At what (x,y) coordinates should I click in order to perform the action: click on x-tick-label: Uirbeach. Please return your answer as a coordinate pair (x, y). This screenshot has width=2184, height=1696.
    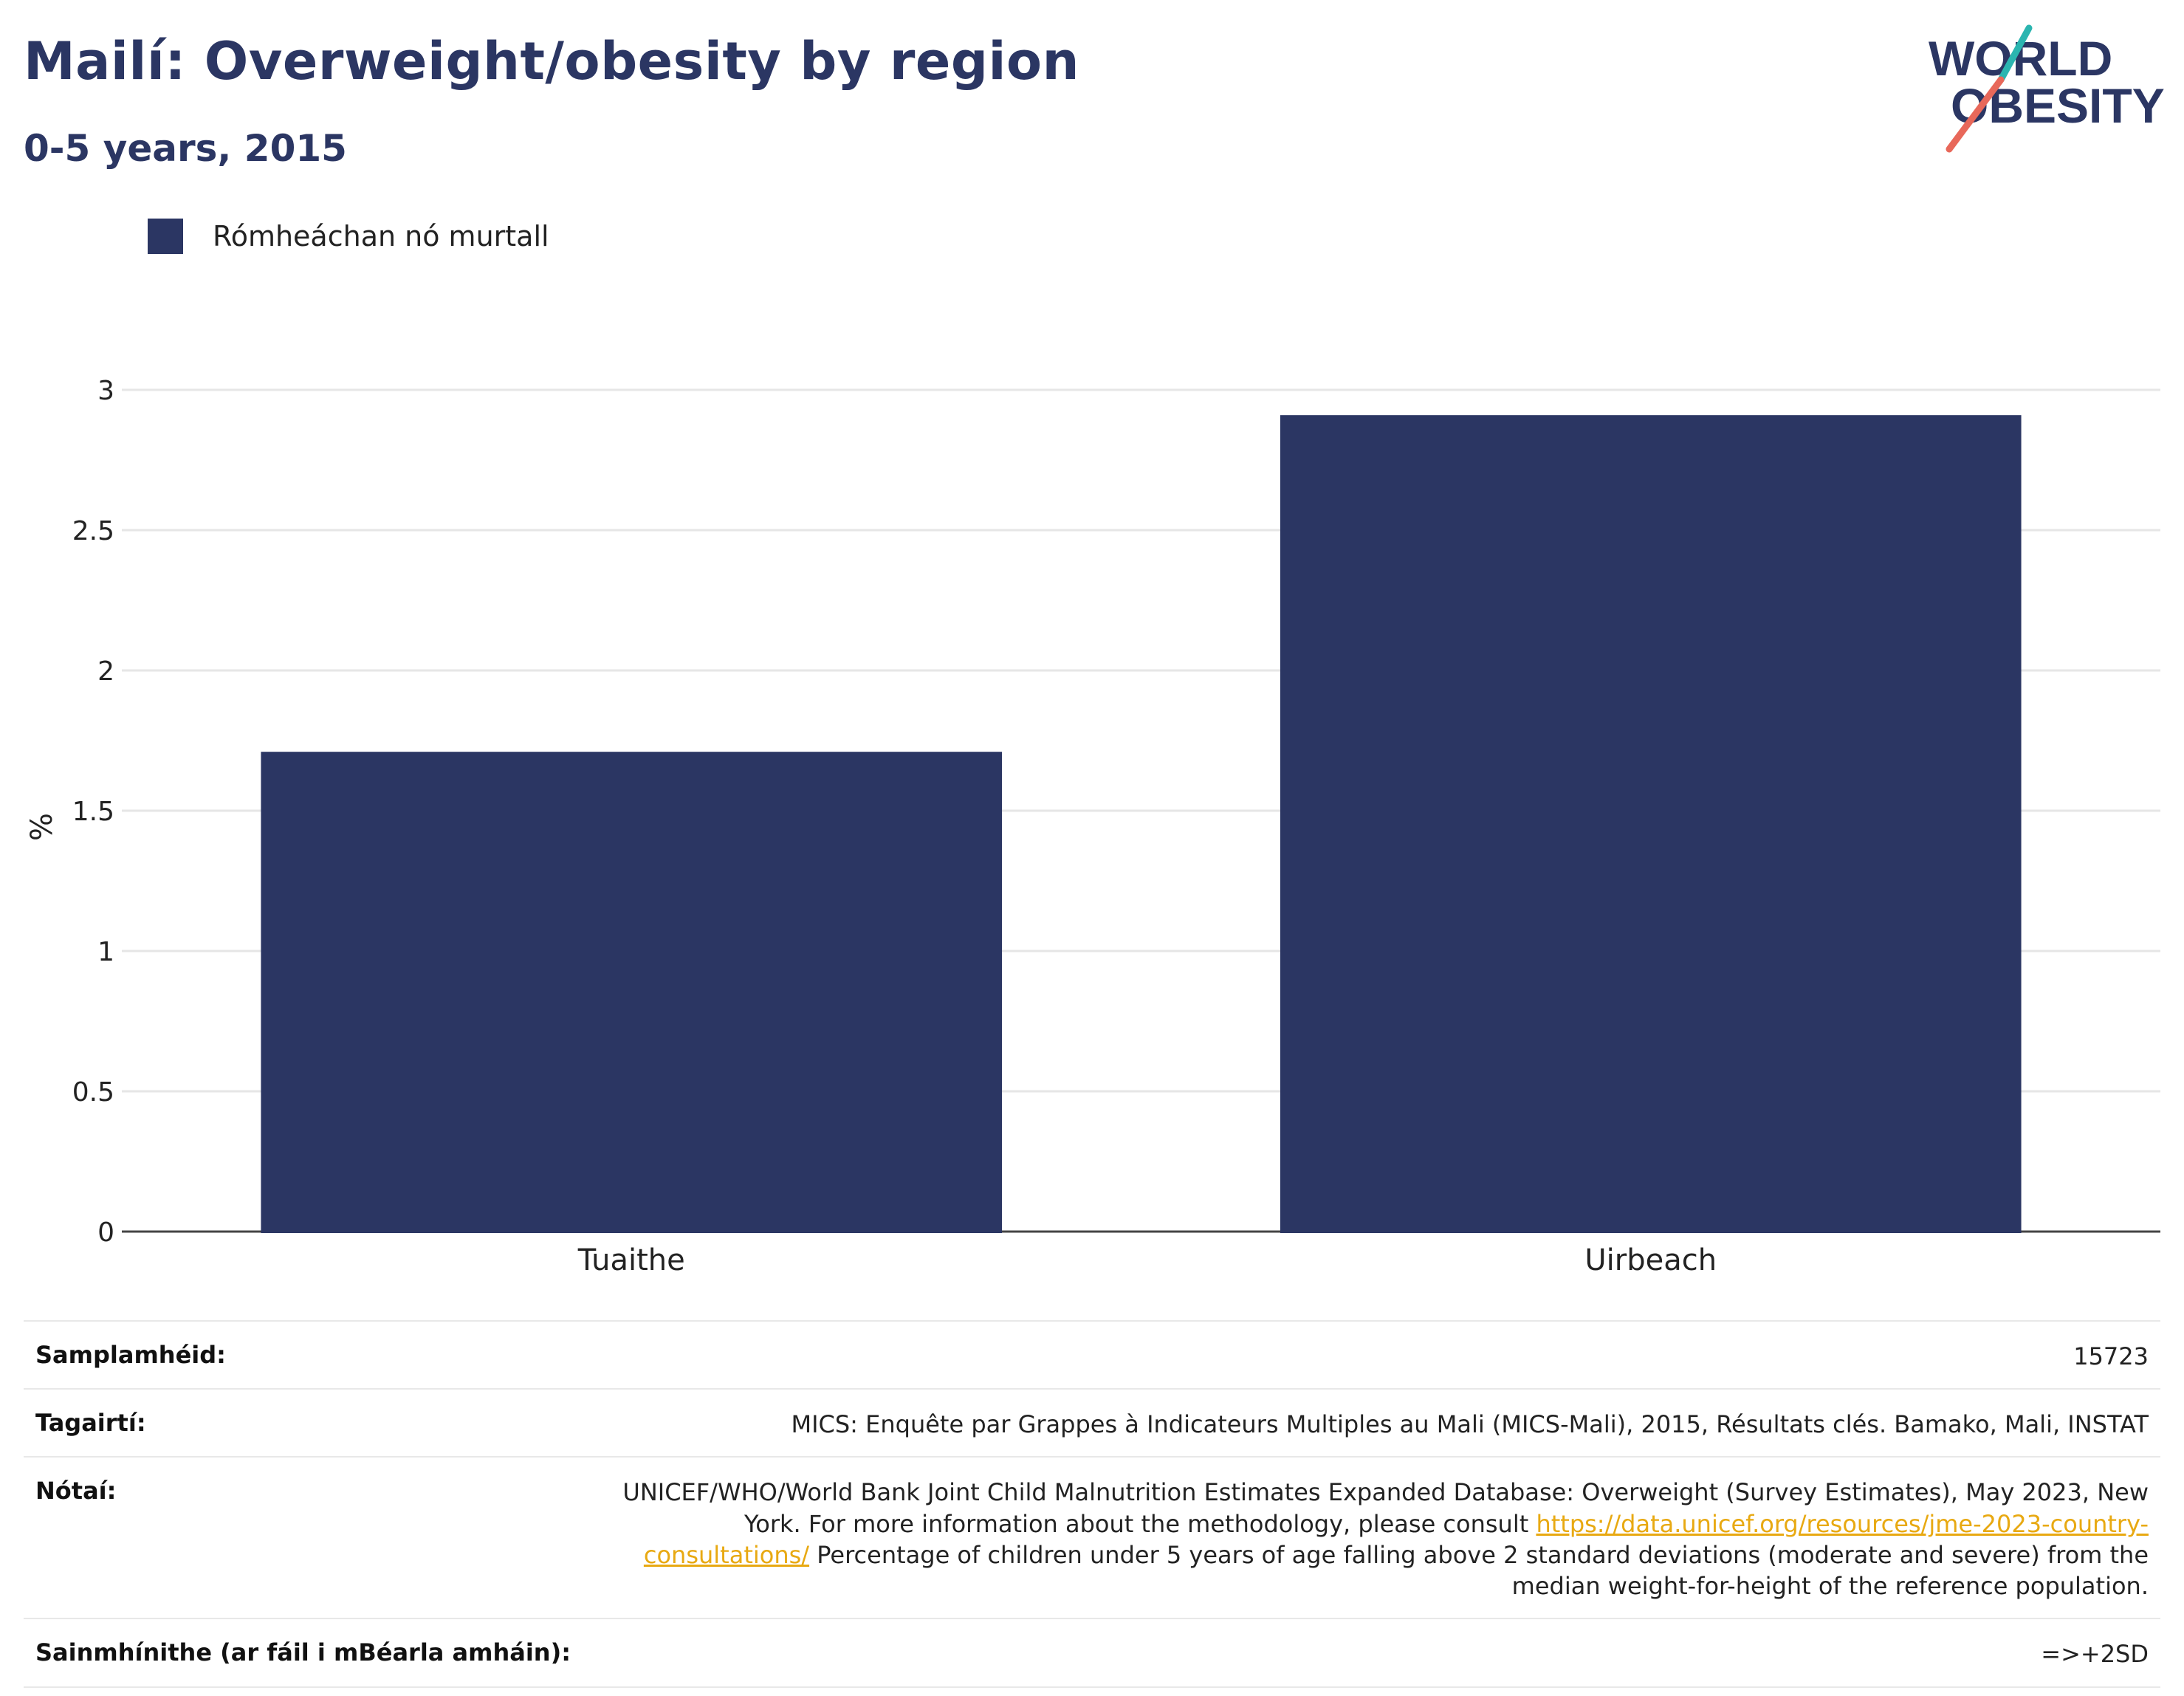
    Looking at the image, I should click on (1651, 1260).